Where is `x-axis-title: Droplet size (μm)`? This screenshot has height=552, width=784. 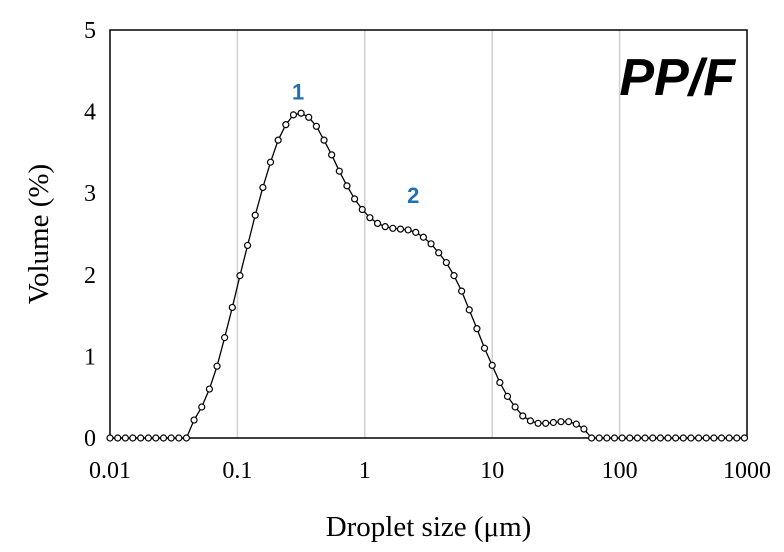 x-axis-title: Droplet size (μm) is located at coordinates (429, 527).